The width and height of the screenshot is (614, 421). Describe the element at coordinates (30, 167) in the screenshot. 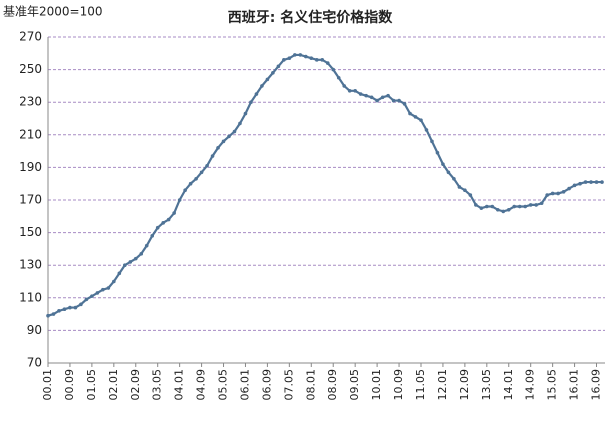

I see `y-tick-label: 190` at that location.